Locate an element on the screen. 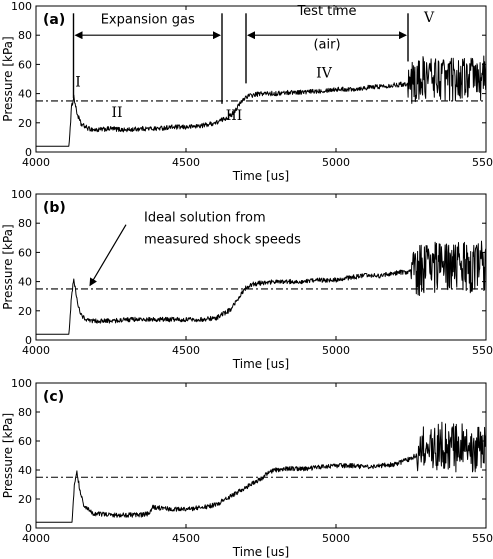 This screenshot has width=493, height=559. region-label-III: III is located at coordinates (234, 116).